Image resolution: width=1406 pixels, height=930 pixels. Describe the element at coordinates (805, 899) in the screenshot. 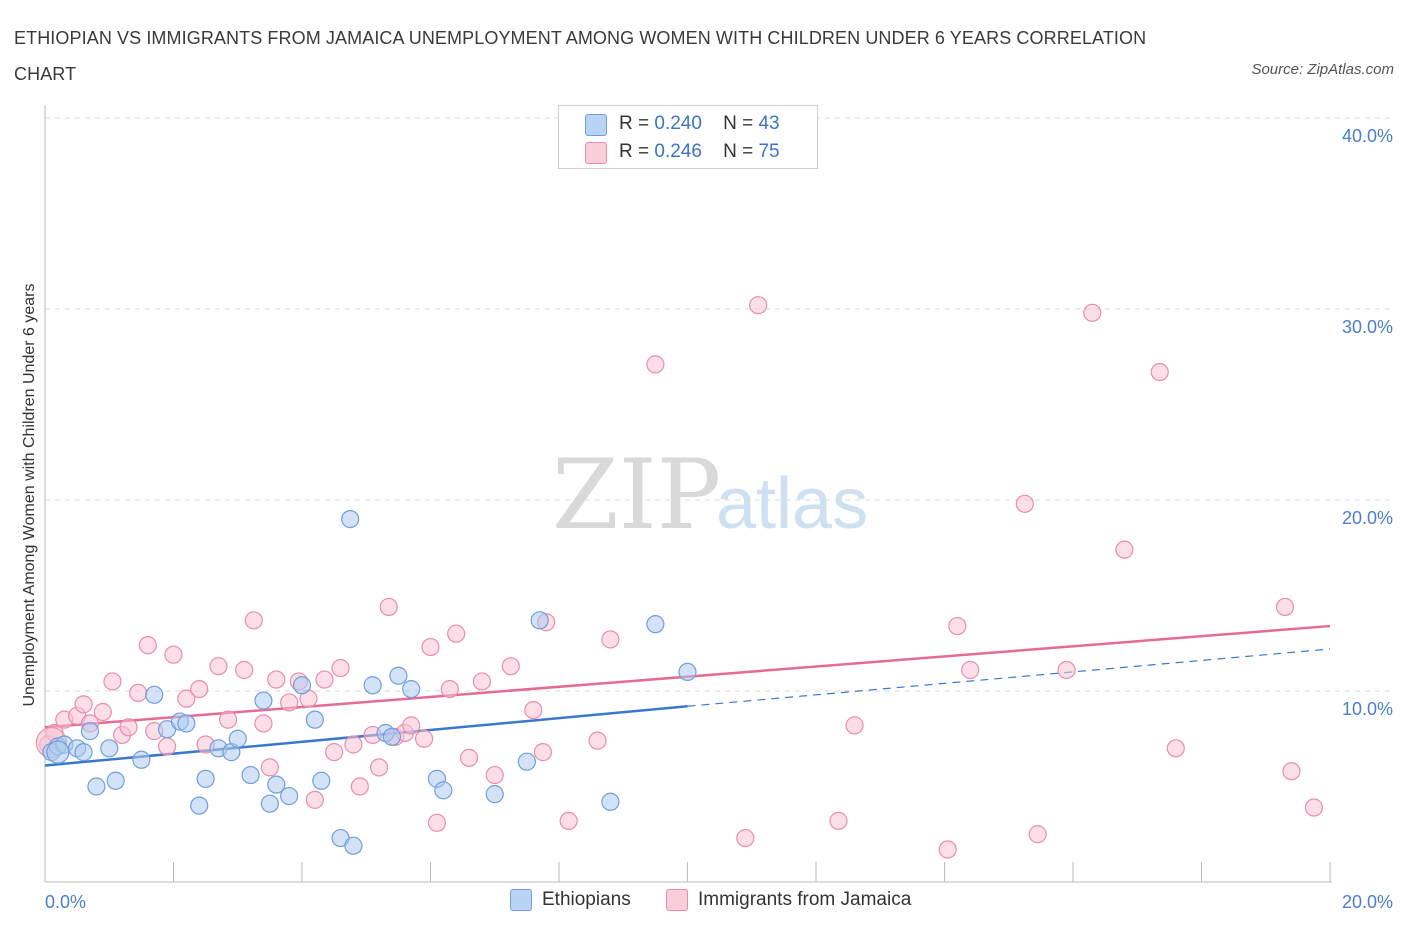

I see `bottom-legend-label-jamaica: Immigrants from Jamaica` at that location.